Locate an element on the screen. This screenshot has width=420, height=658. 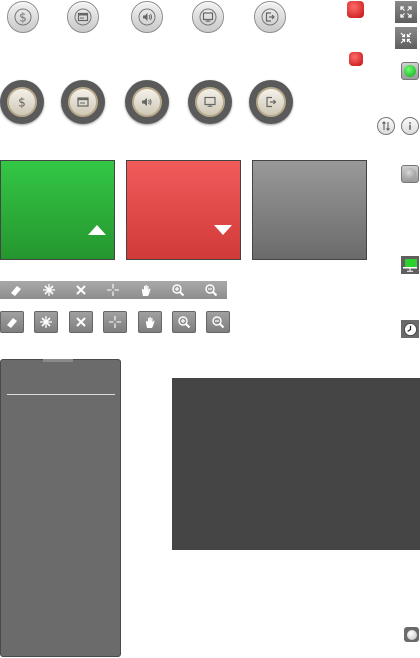
no-crosshair-tool is located at coordinates (48, 290).